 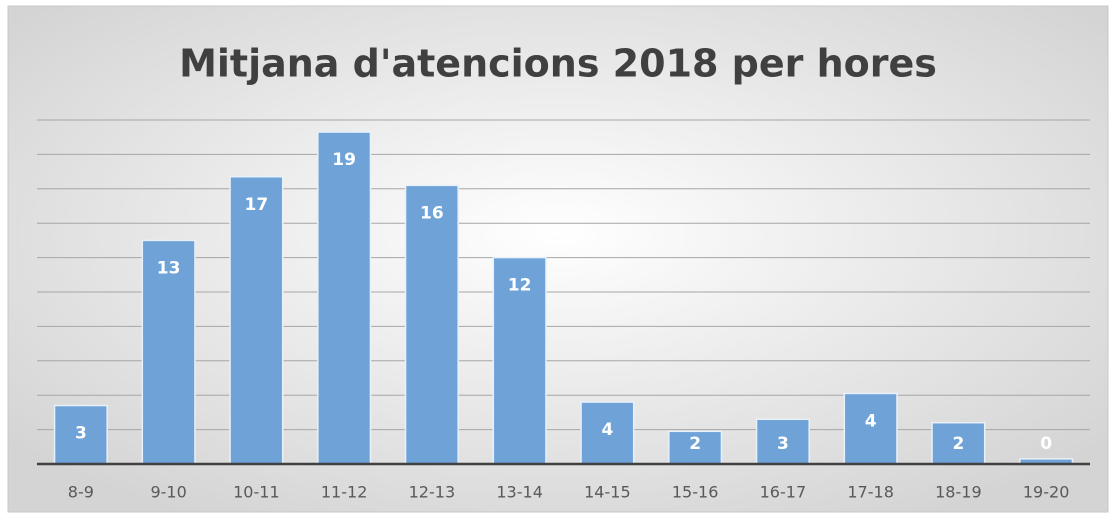 I want to click on x-tick-label: 10-11, so click(x=256, y=492).